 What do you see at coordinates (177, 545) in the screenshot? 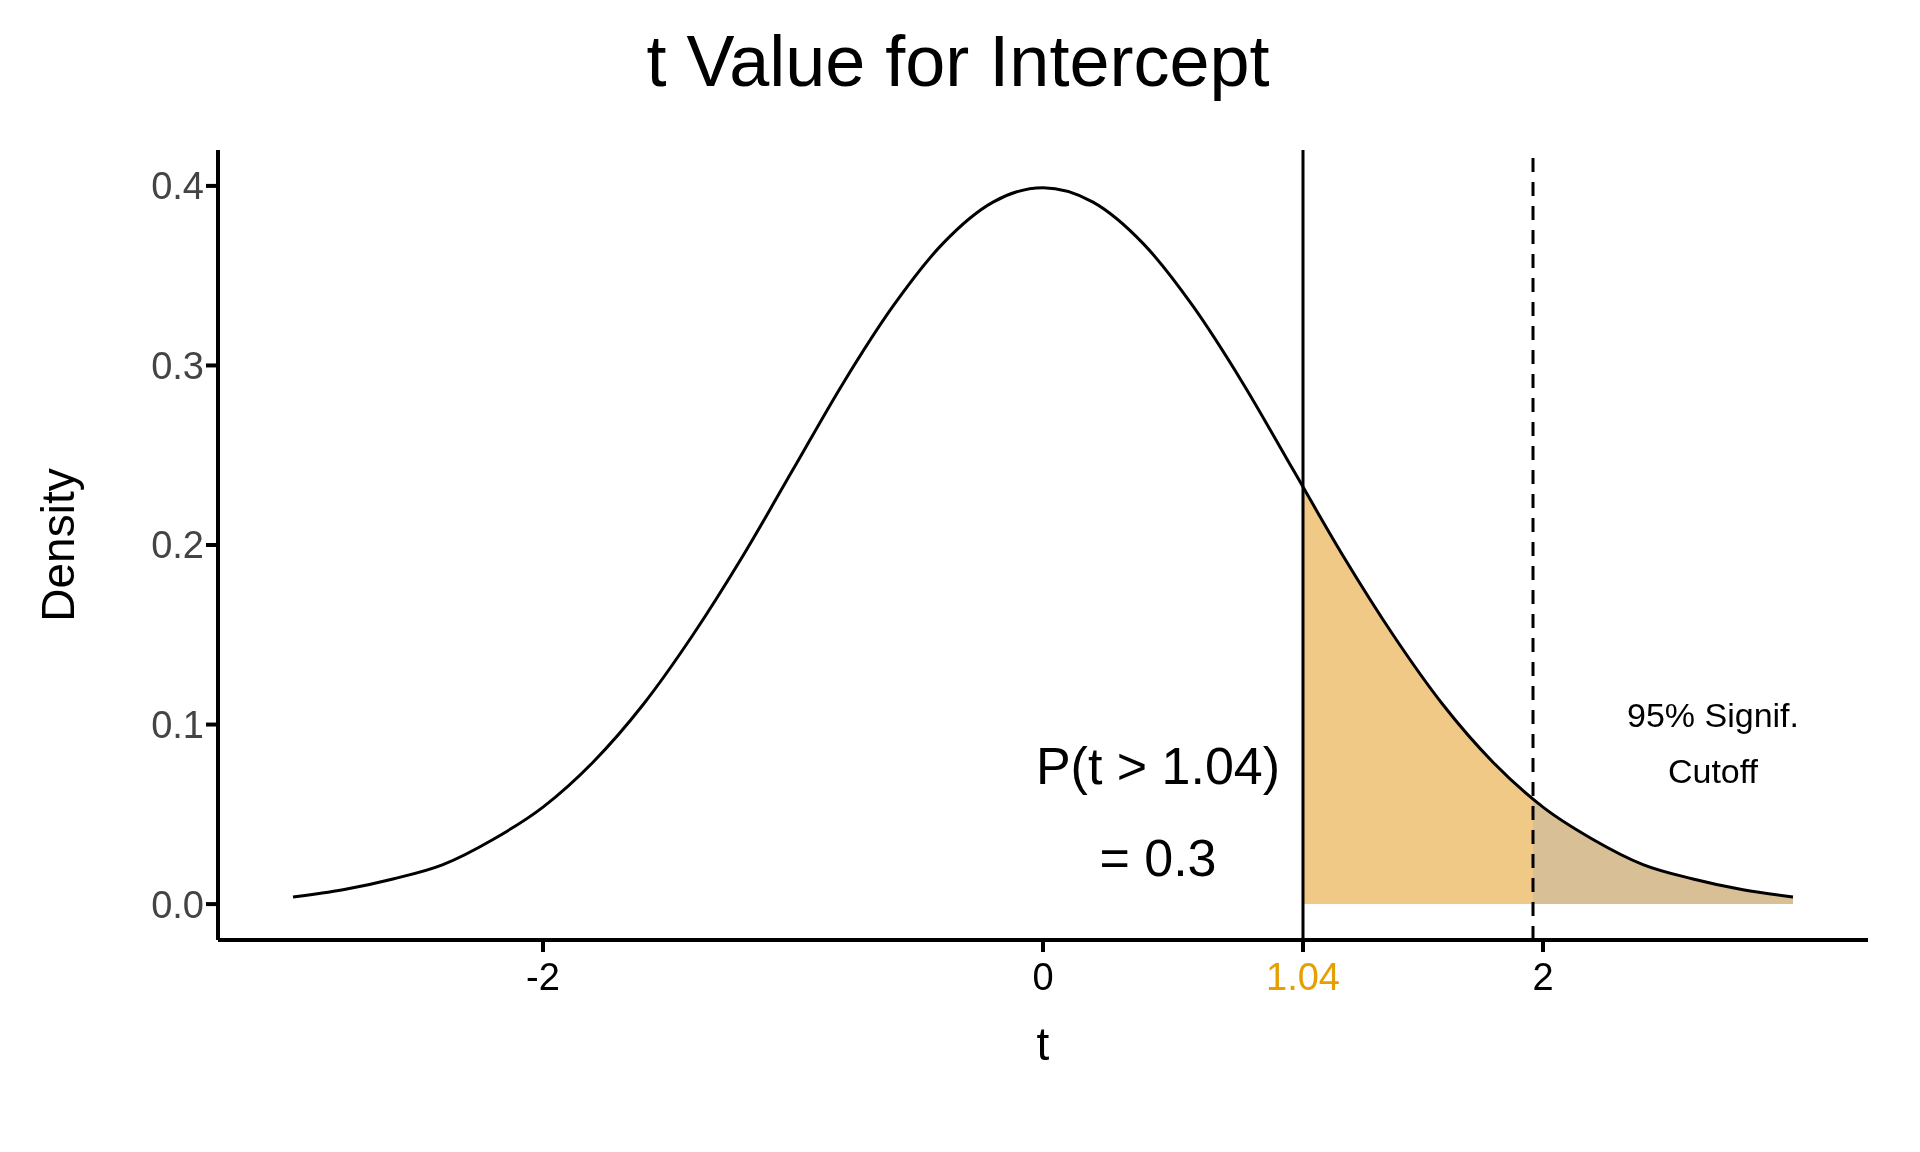
I see `y-tick-label: 0.2` at bounding box center [177, 545].